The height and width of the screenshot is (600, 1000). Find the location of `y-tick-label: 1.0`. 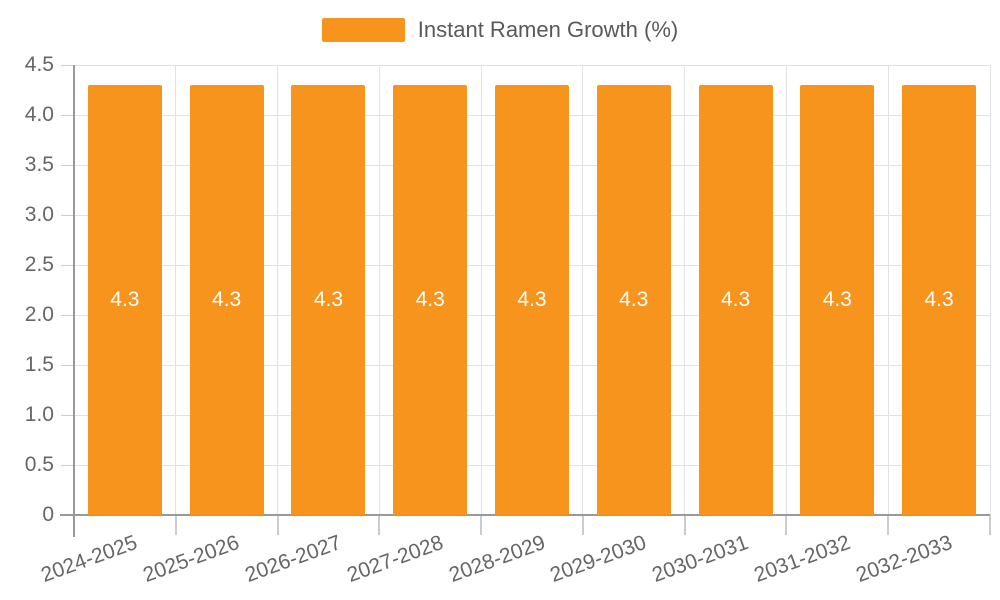

y-tick-label: 1.0 is located at coordinates (39, 414).